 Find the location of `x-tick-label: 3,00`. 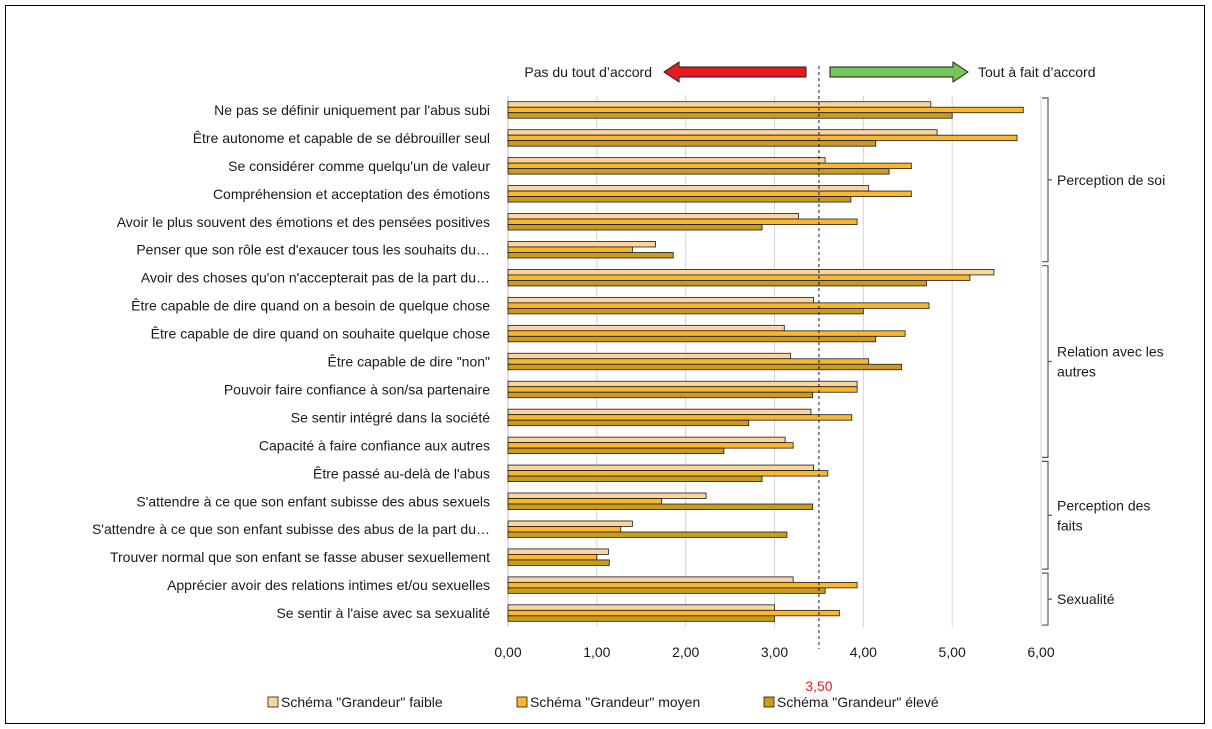

x-tick-label: 3,00 is located at coordinates (774, 652).